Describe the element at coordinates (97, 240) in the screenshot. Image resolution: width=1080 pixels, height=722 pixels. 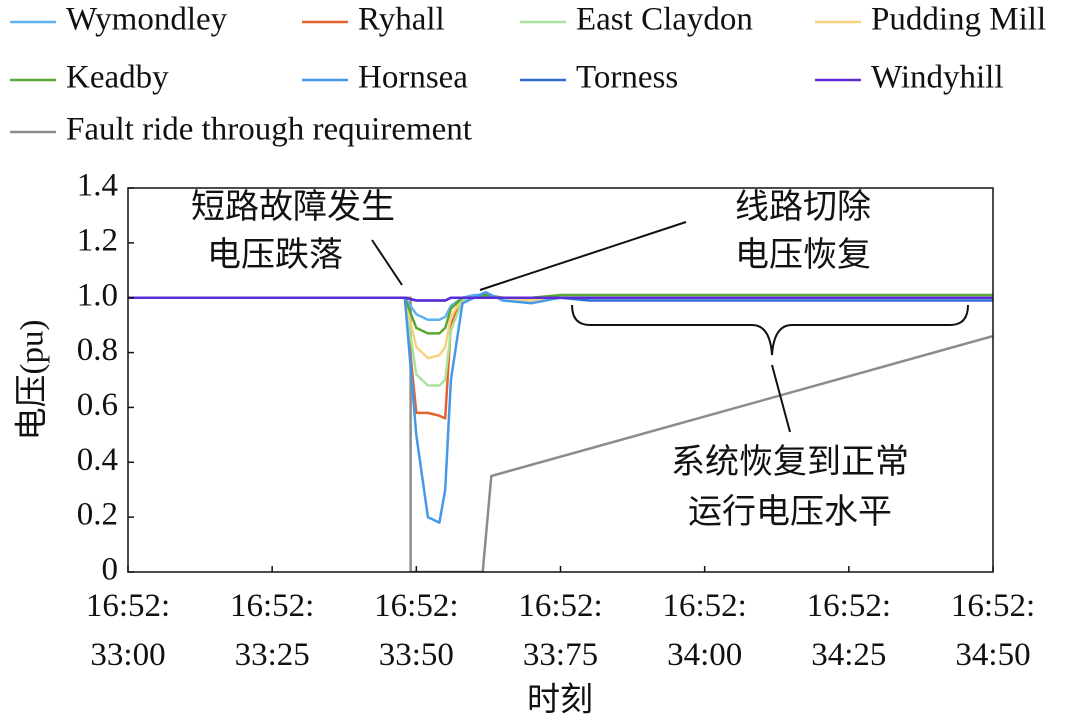
I see `y-tick-label: 1.2` at that location.